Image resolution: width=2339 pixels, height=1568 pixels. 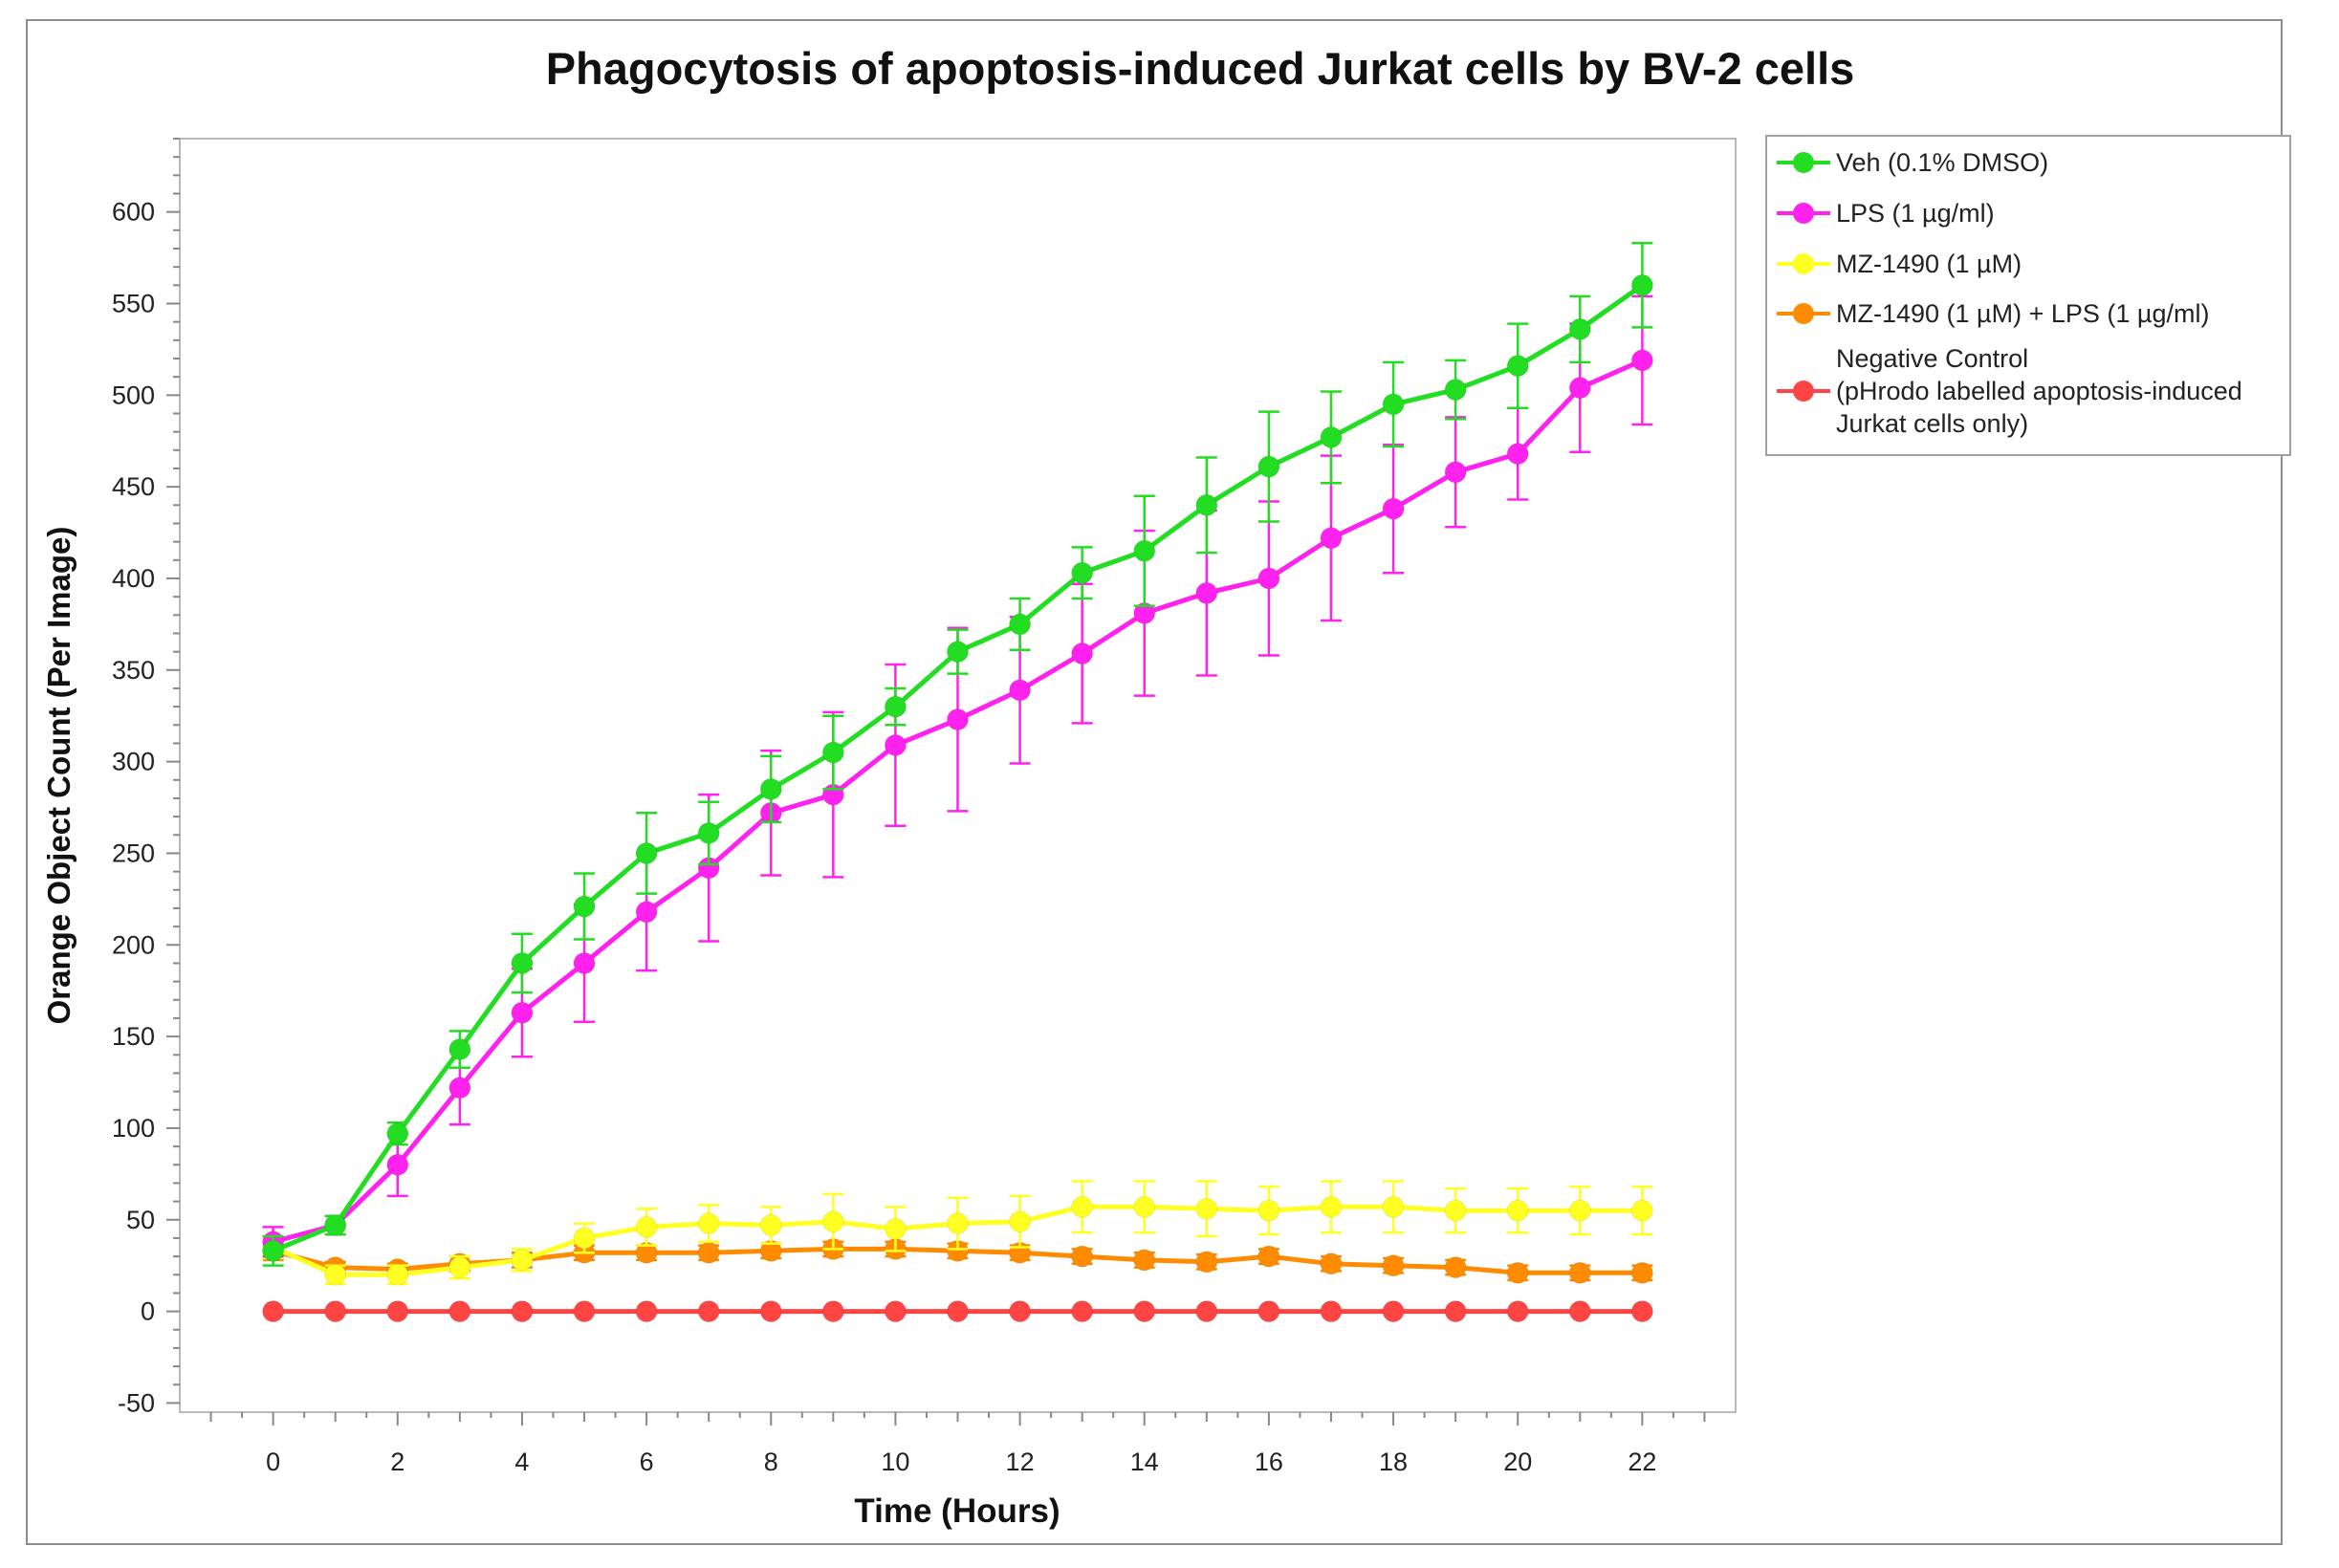 I want to click on y-tick-label: 350, so click(x=133, y=670).